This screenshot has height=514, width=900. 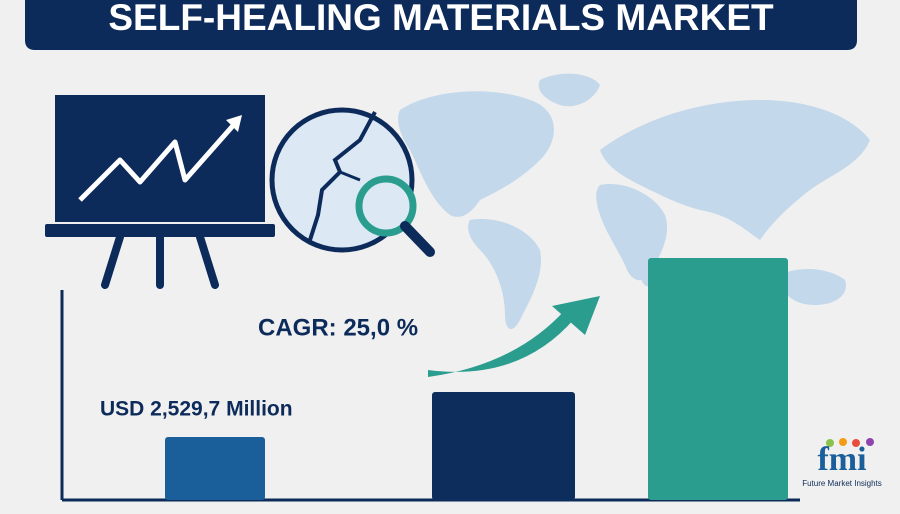 What do you see at coordinates (514, 336) in the screenshot?
I see `growth-arrow` at bounding box center [514, 336].